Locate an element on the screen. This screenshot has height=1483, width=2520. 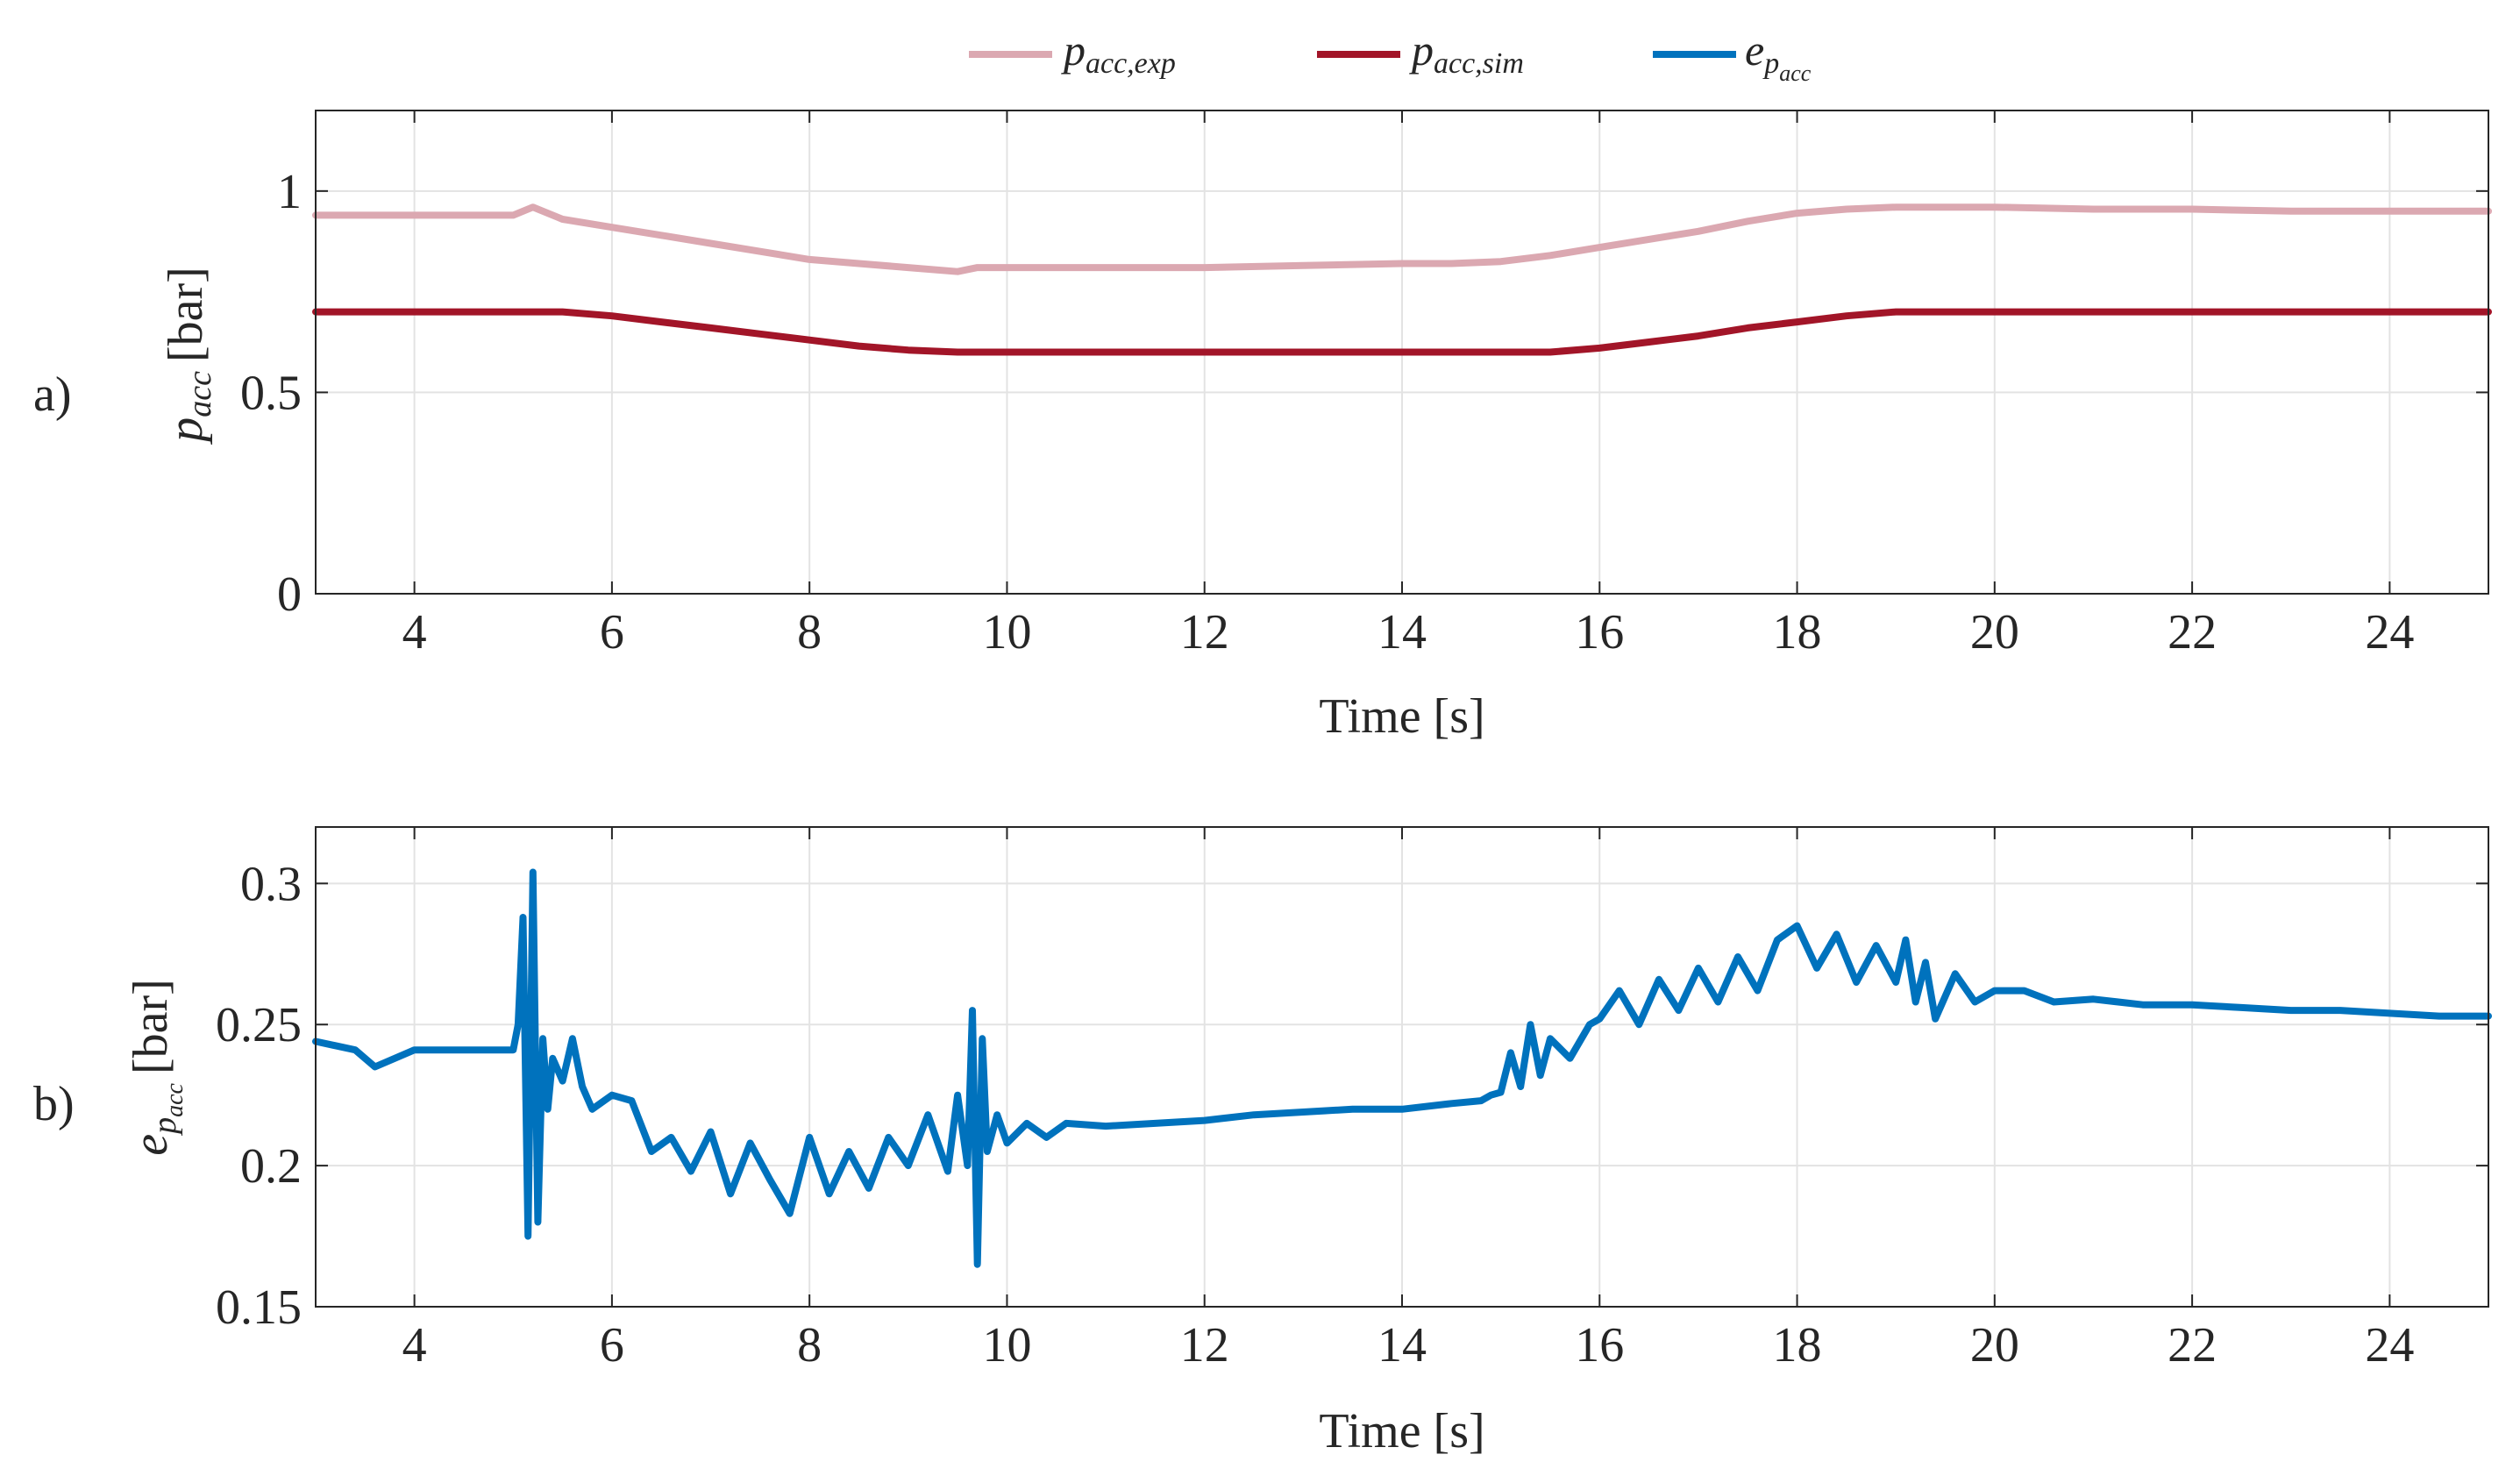
panel-label-b: b) is located at coordinates (54, 1104).